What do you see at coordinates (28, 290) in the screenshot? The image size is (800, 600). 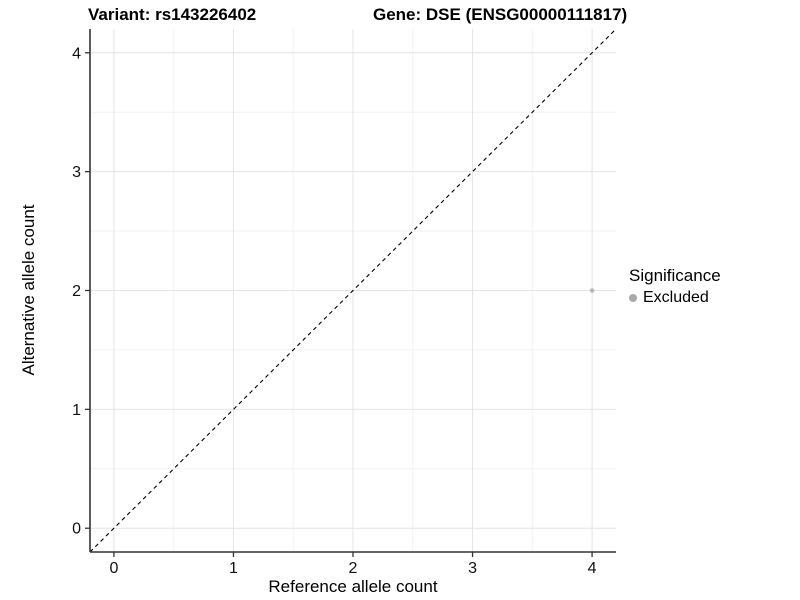 I see `y-axis-title: Alternative allele count` at bounding box center [28, 290].